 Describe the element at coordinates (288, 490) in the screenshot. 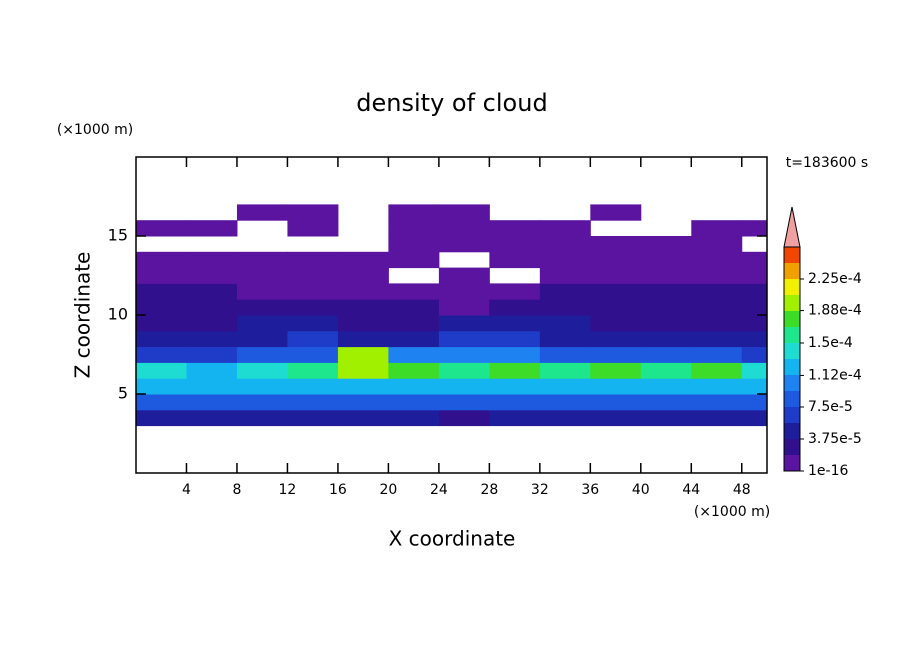

I see `x-tick-label: 12` at that location.